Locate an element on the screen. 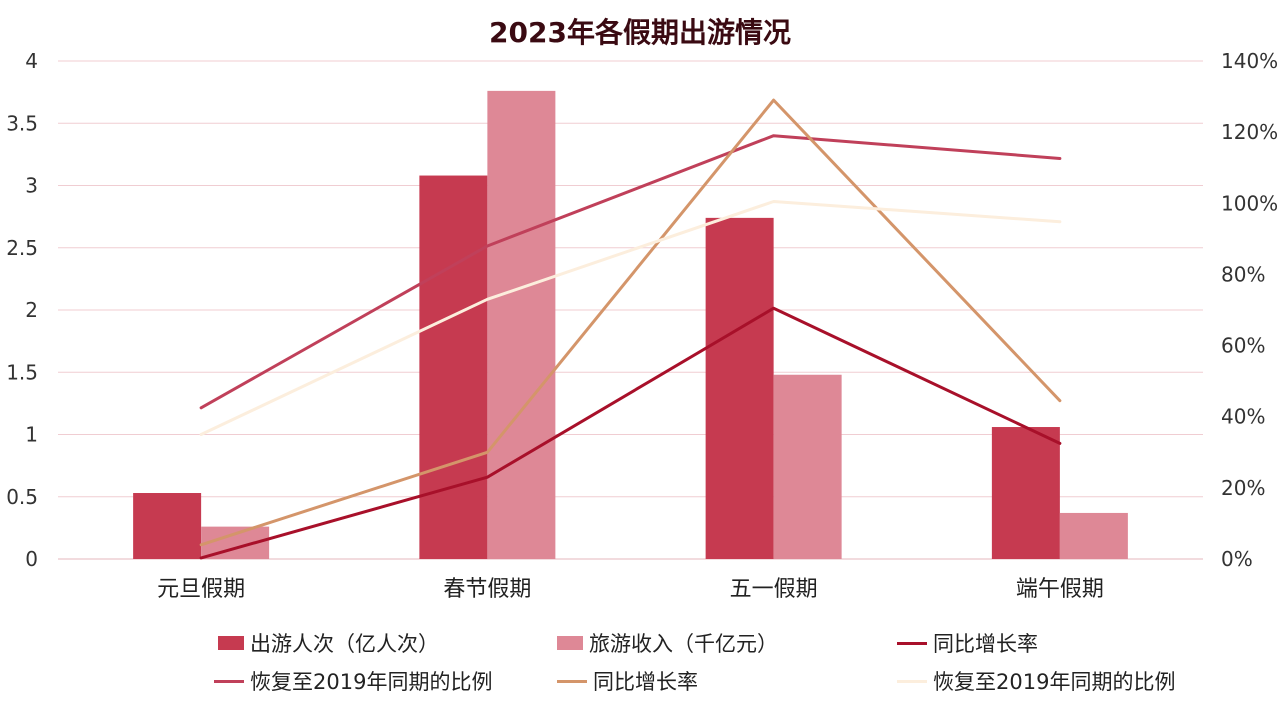  left-tick-label: 1 is located at coordinates (31, 435).